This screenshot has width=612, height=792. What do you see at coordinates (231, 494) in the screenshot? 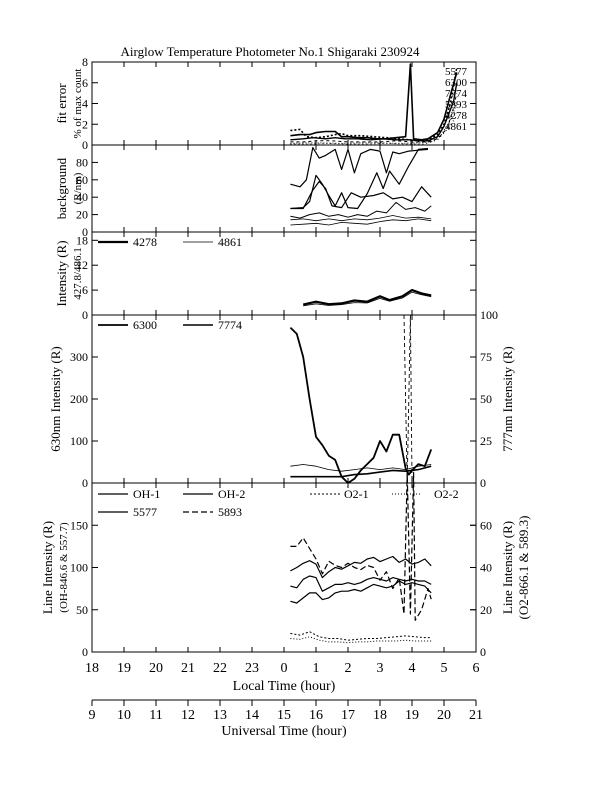
I see `legend-label: OH-2` at bounding box center [231, 494].